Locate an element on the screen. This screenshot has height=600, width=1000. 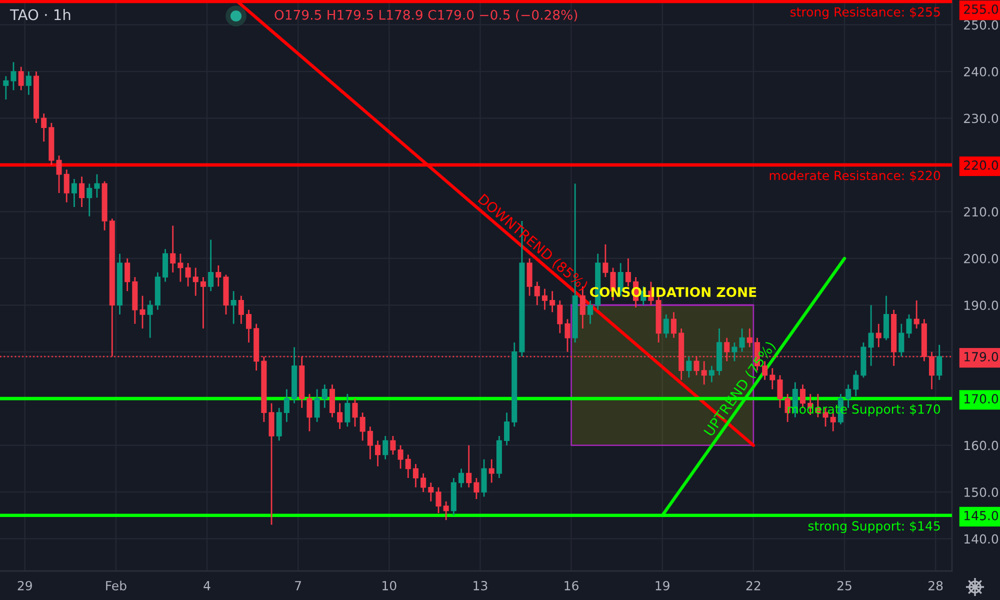
y-tick-label: 190.0 is located at coordinates (981, 305).